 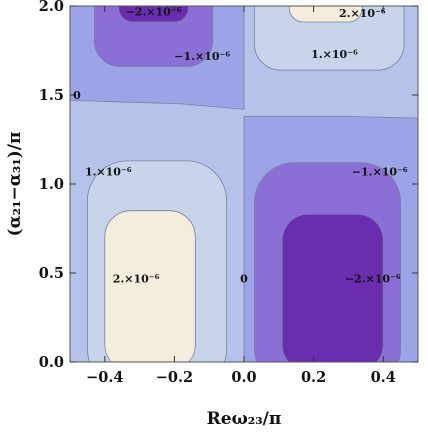 I want to click on y-tick-label: 2.0, so click(x=51, y=7).